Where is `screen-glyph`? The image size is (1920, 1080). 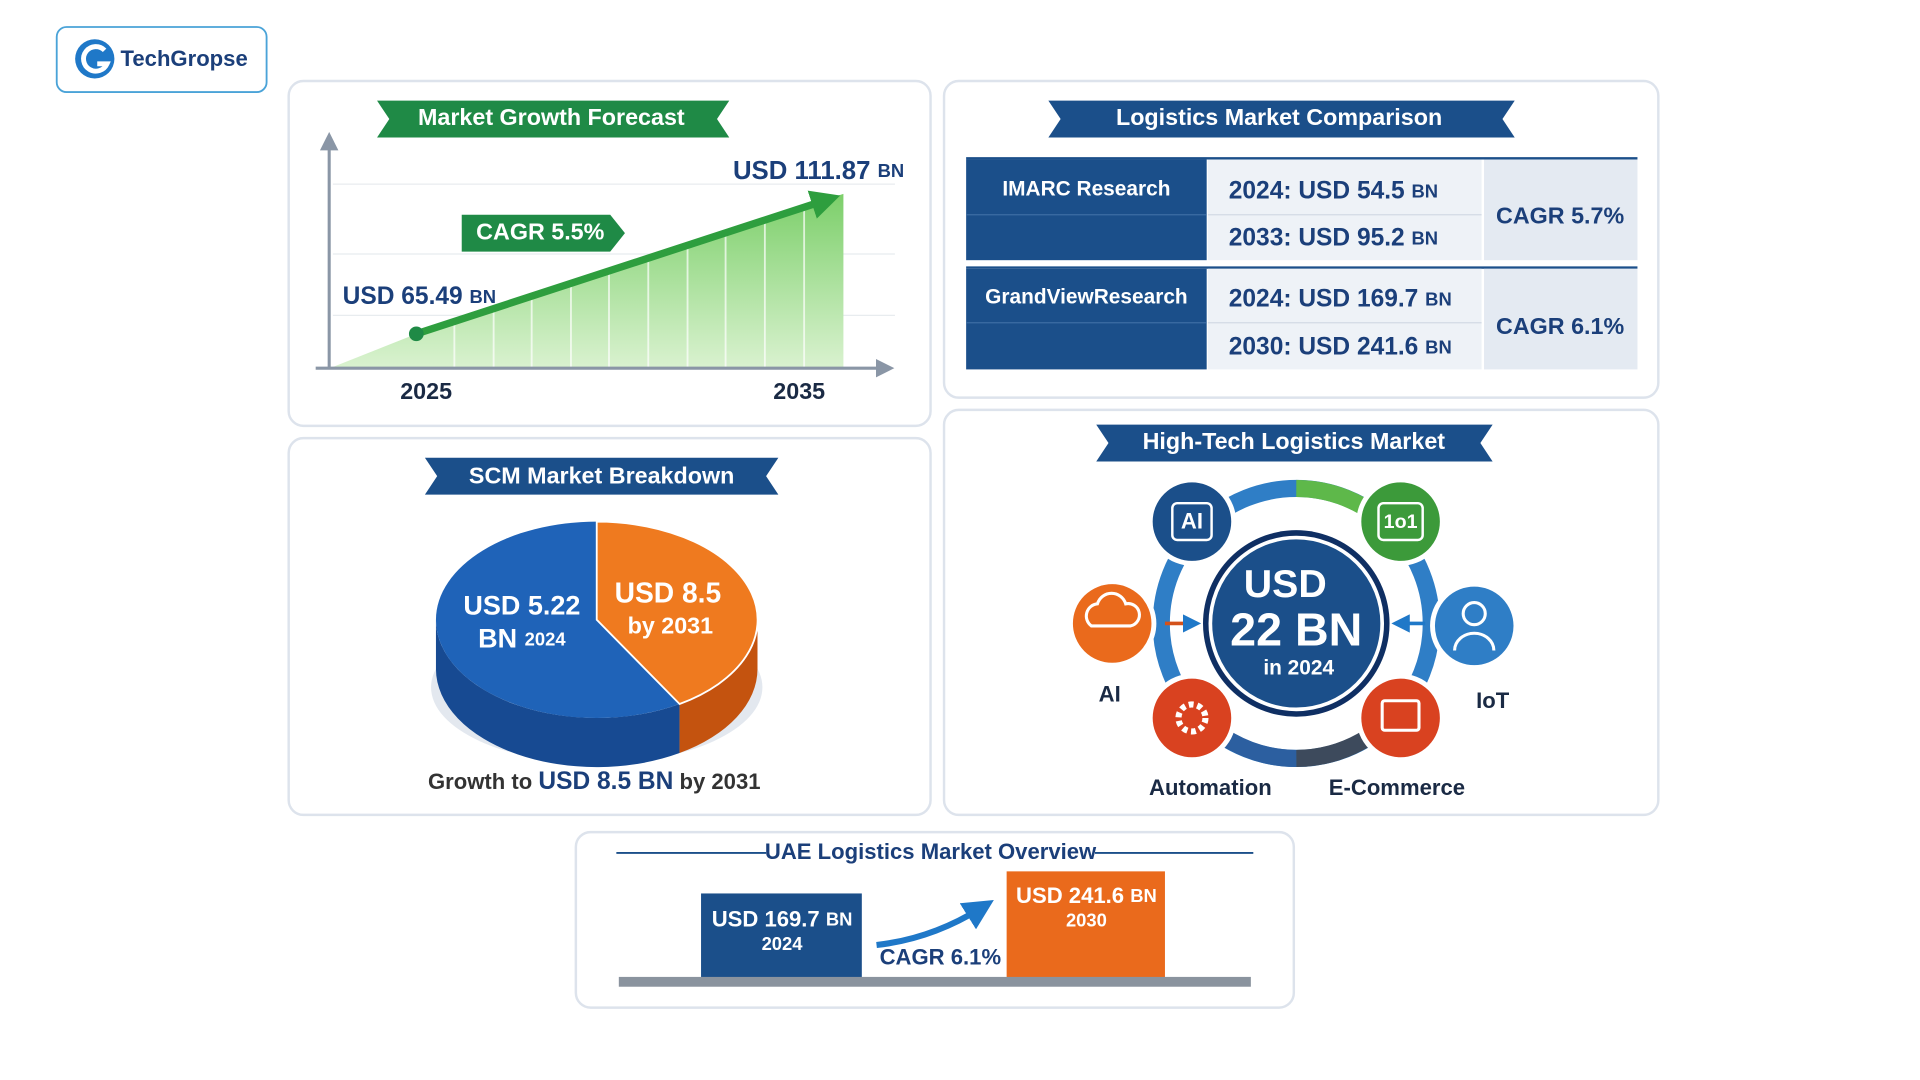 screen-glyph is located at coordinates (1400, 715).